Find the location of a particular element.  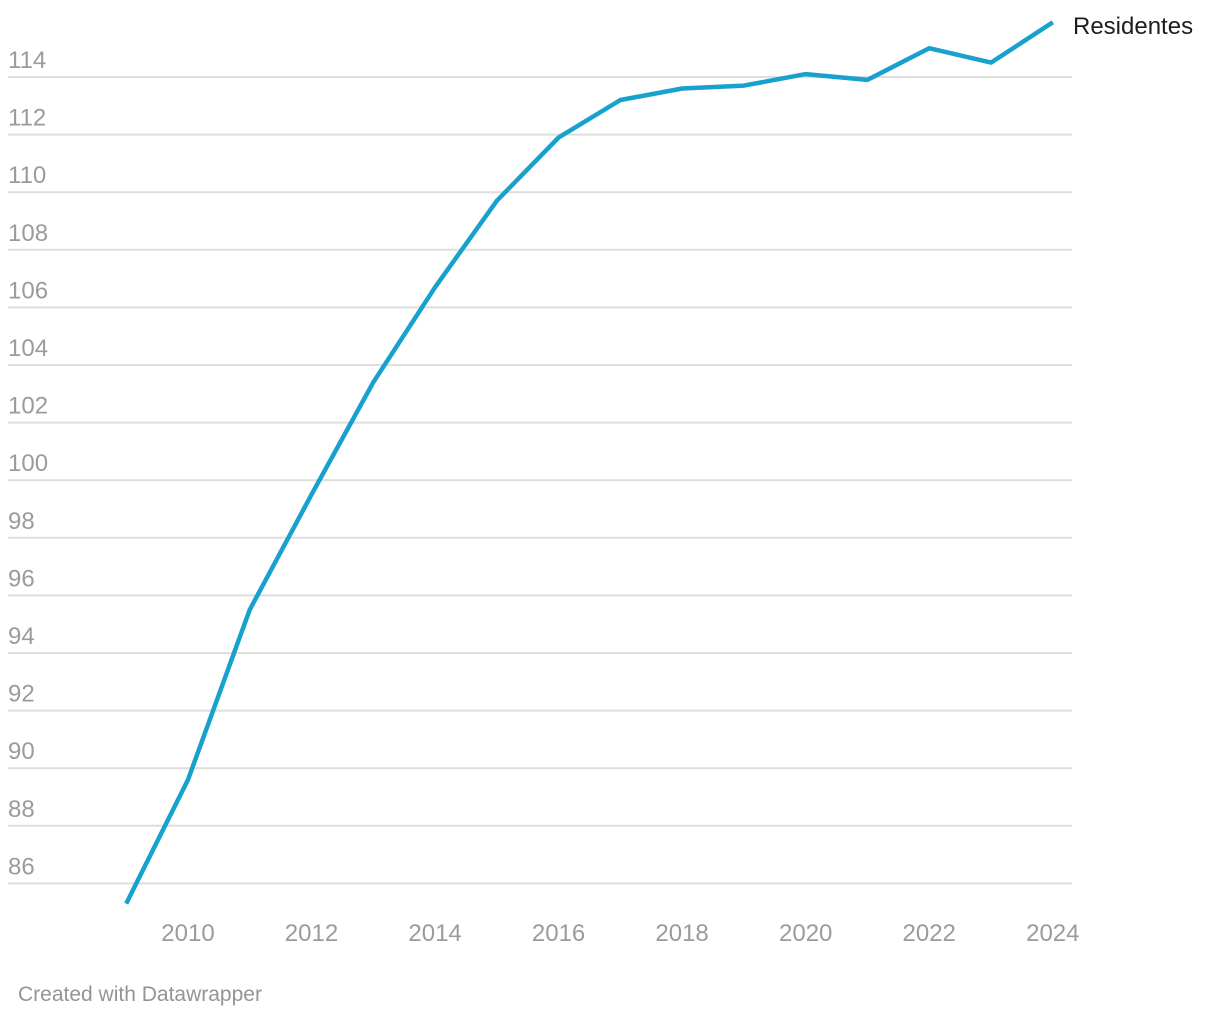

series-label-residentes: Residentes is located at coordinates (1133, 26).